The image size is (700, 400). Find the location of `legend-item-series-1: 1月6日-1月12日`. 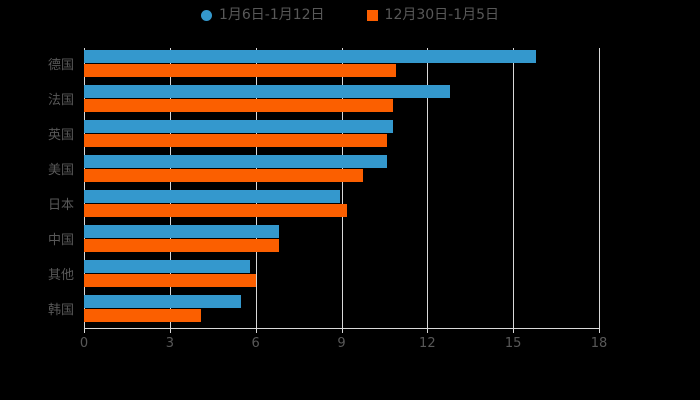

legend-item-series-1: 1月6日-1月12日 is located at coordinates (262, 15).